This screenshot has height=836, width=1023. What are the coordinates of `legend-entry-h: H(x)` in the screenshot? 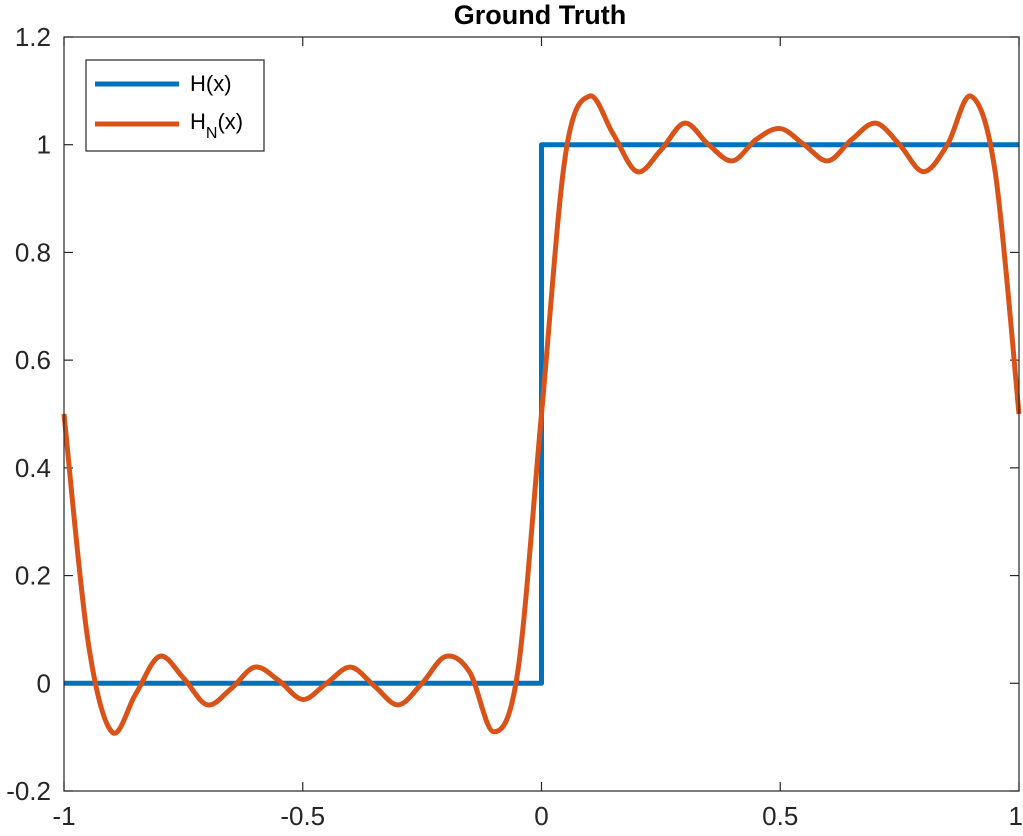 It's located at (211, 83).